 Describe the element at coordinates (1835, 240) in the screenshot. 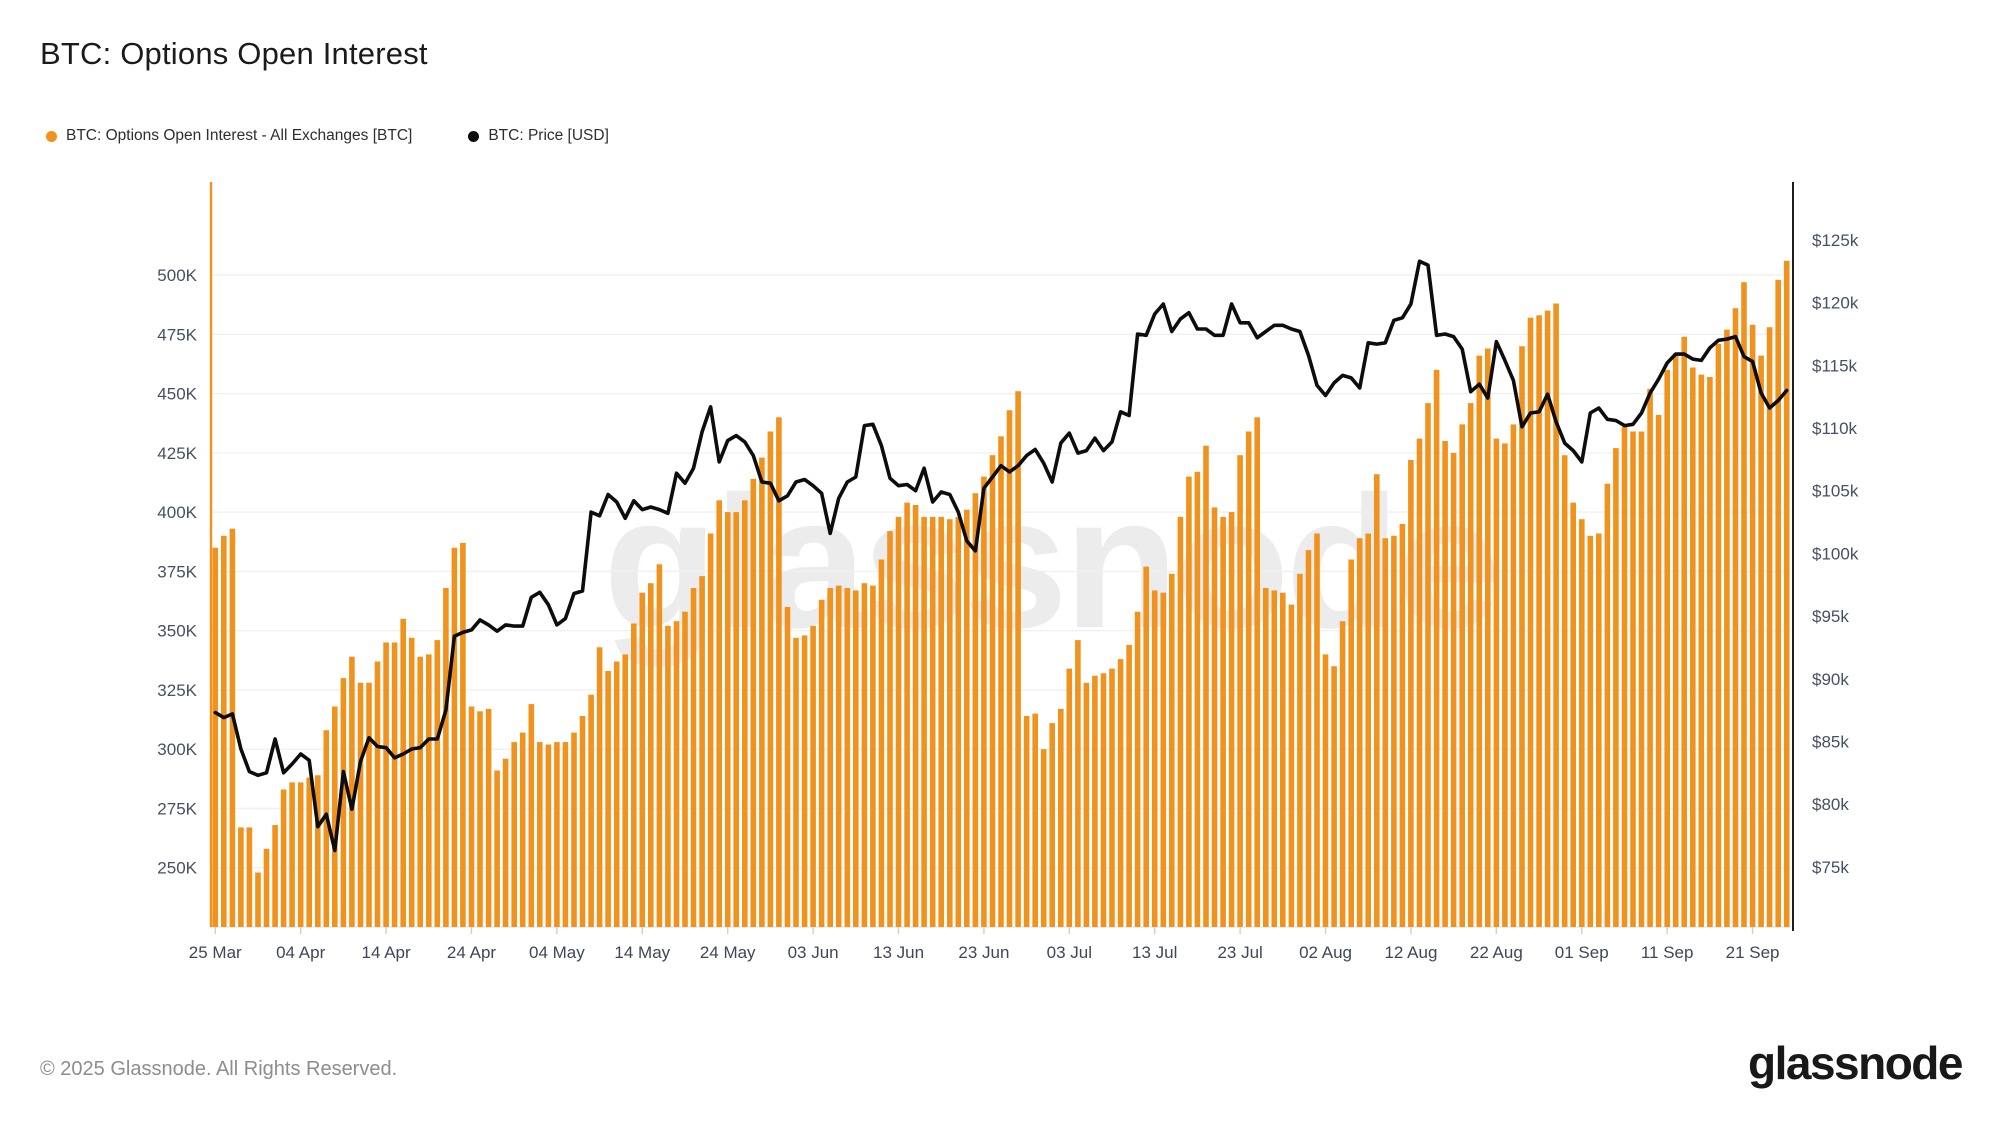

I see `right-axis-tick-label: $125k` at that location.